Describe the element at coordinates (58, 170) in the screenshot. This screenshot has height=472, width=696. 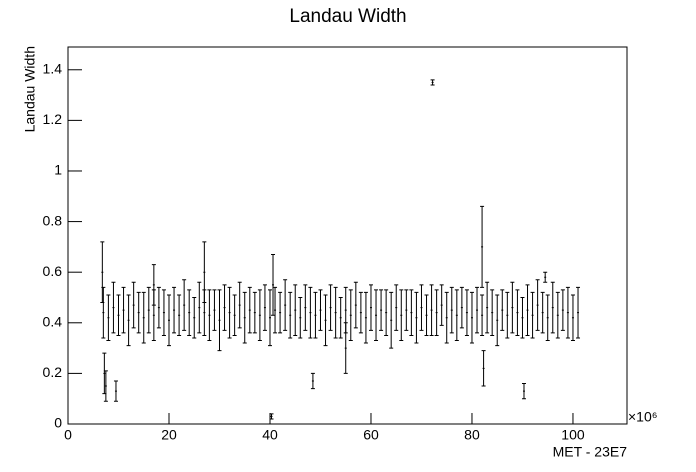
I see `y-tick-label: 1` at that location.